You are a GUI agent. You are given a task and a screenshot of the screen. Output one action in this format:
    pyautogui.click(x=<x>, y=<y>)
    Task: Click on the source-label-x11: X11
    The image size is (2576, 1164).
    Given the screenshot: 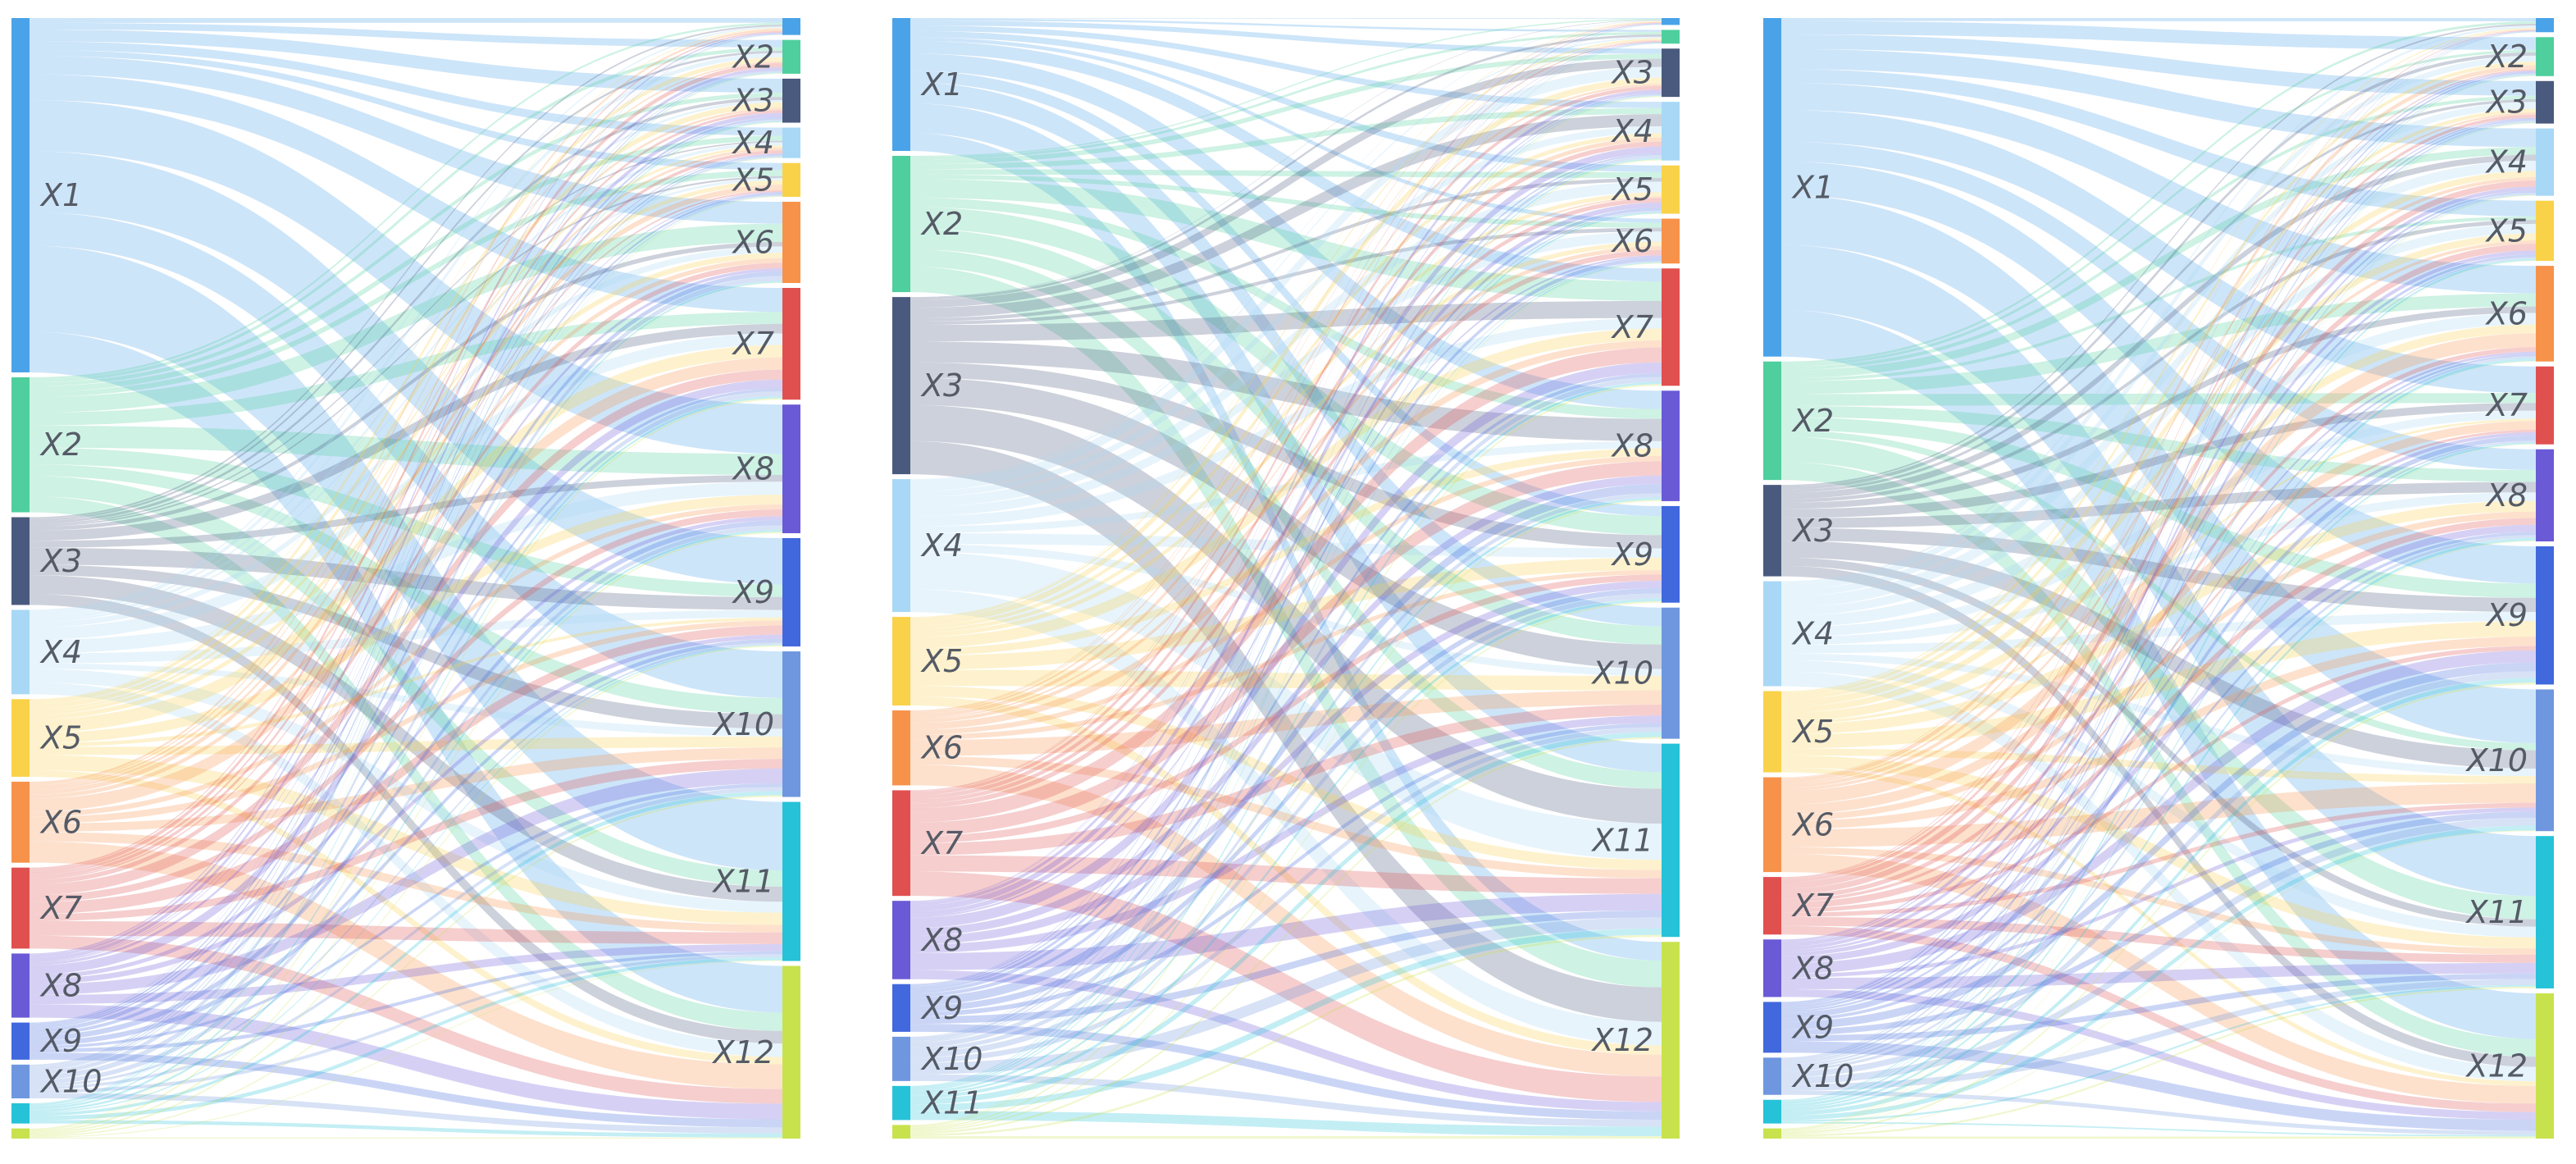 What is the action you would take?
    pyautogui.click(x=951, y=1103)
    